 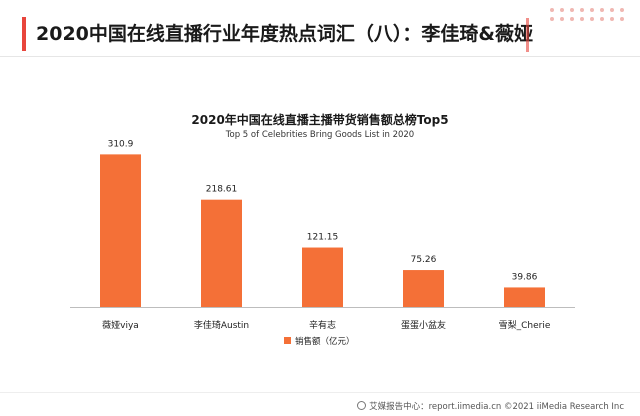 I want to click on page-header: 2020中国在线直播行业年度热点词汇（八）：李佳琦&薇娅, so click(x=320, y=29).